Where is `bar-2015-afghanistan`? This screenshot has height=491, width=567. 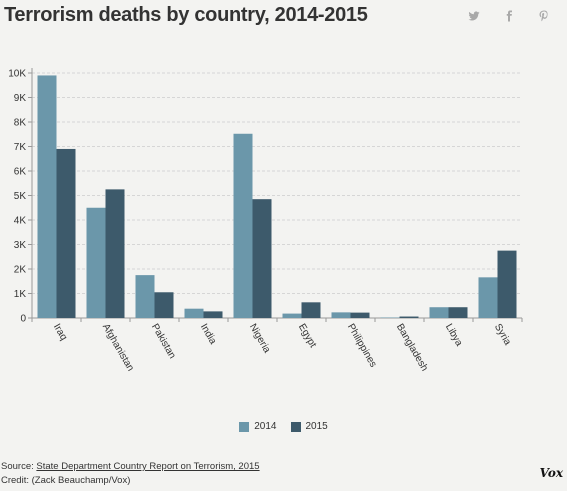
bar-2015-afghanistan is located at coordinates (115, 253).